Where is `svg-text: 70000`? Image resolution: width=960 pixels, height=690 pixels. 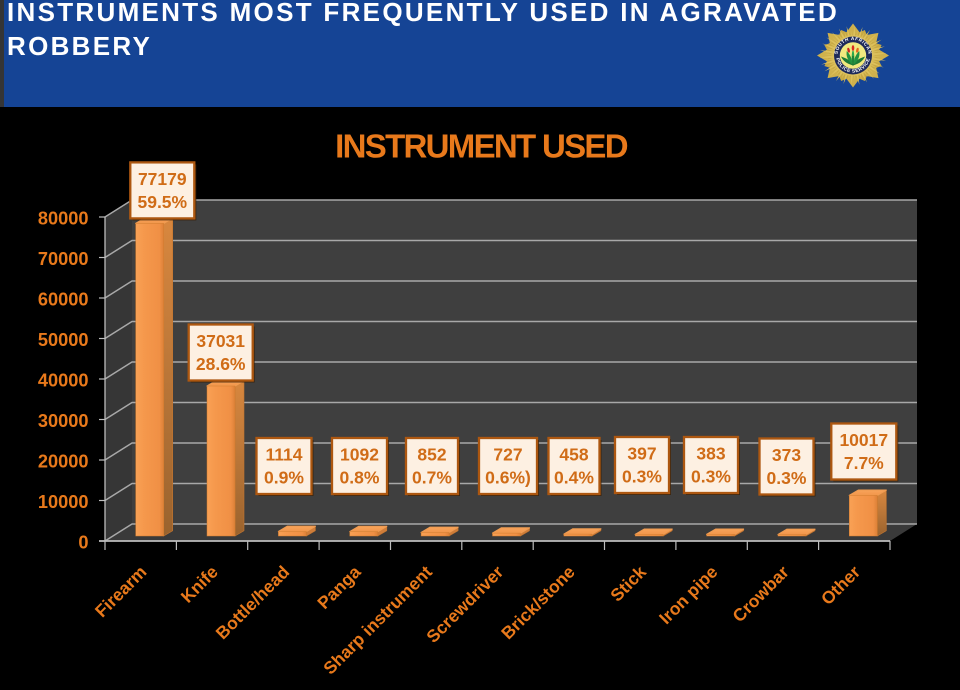 svg-text: 70000 is located at coordinates (63, 259).